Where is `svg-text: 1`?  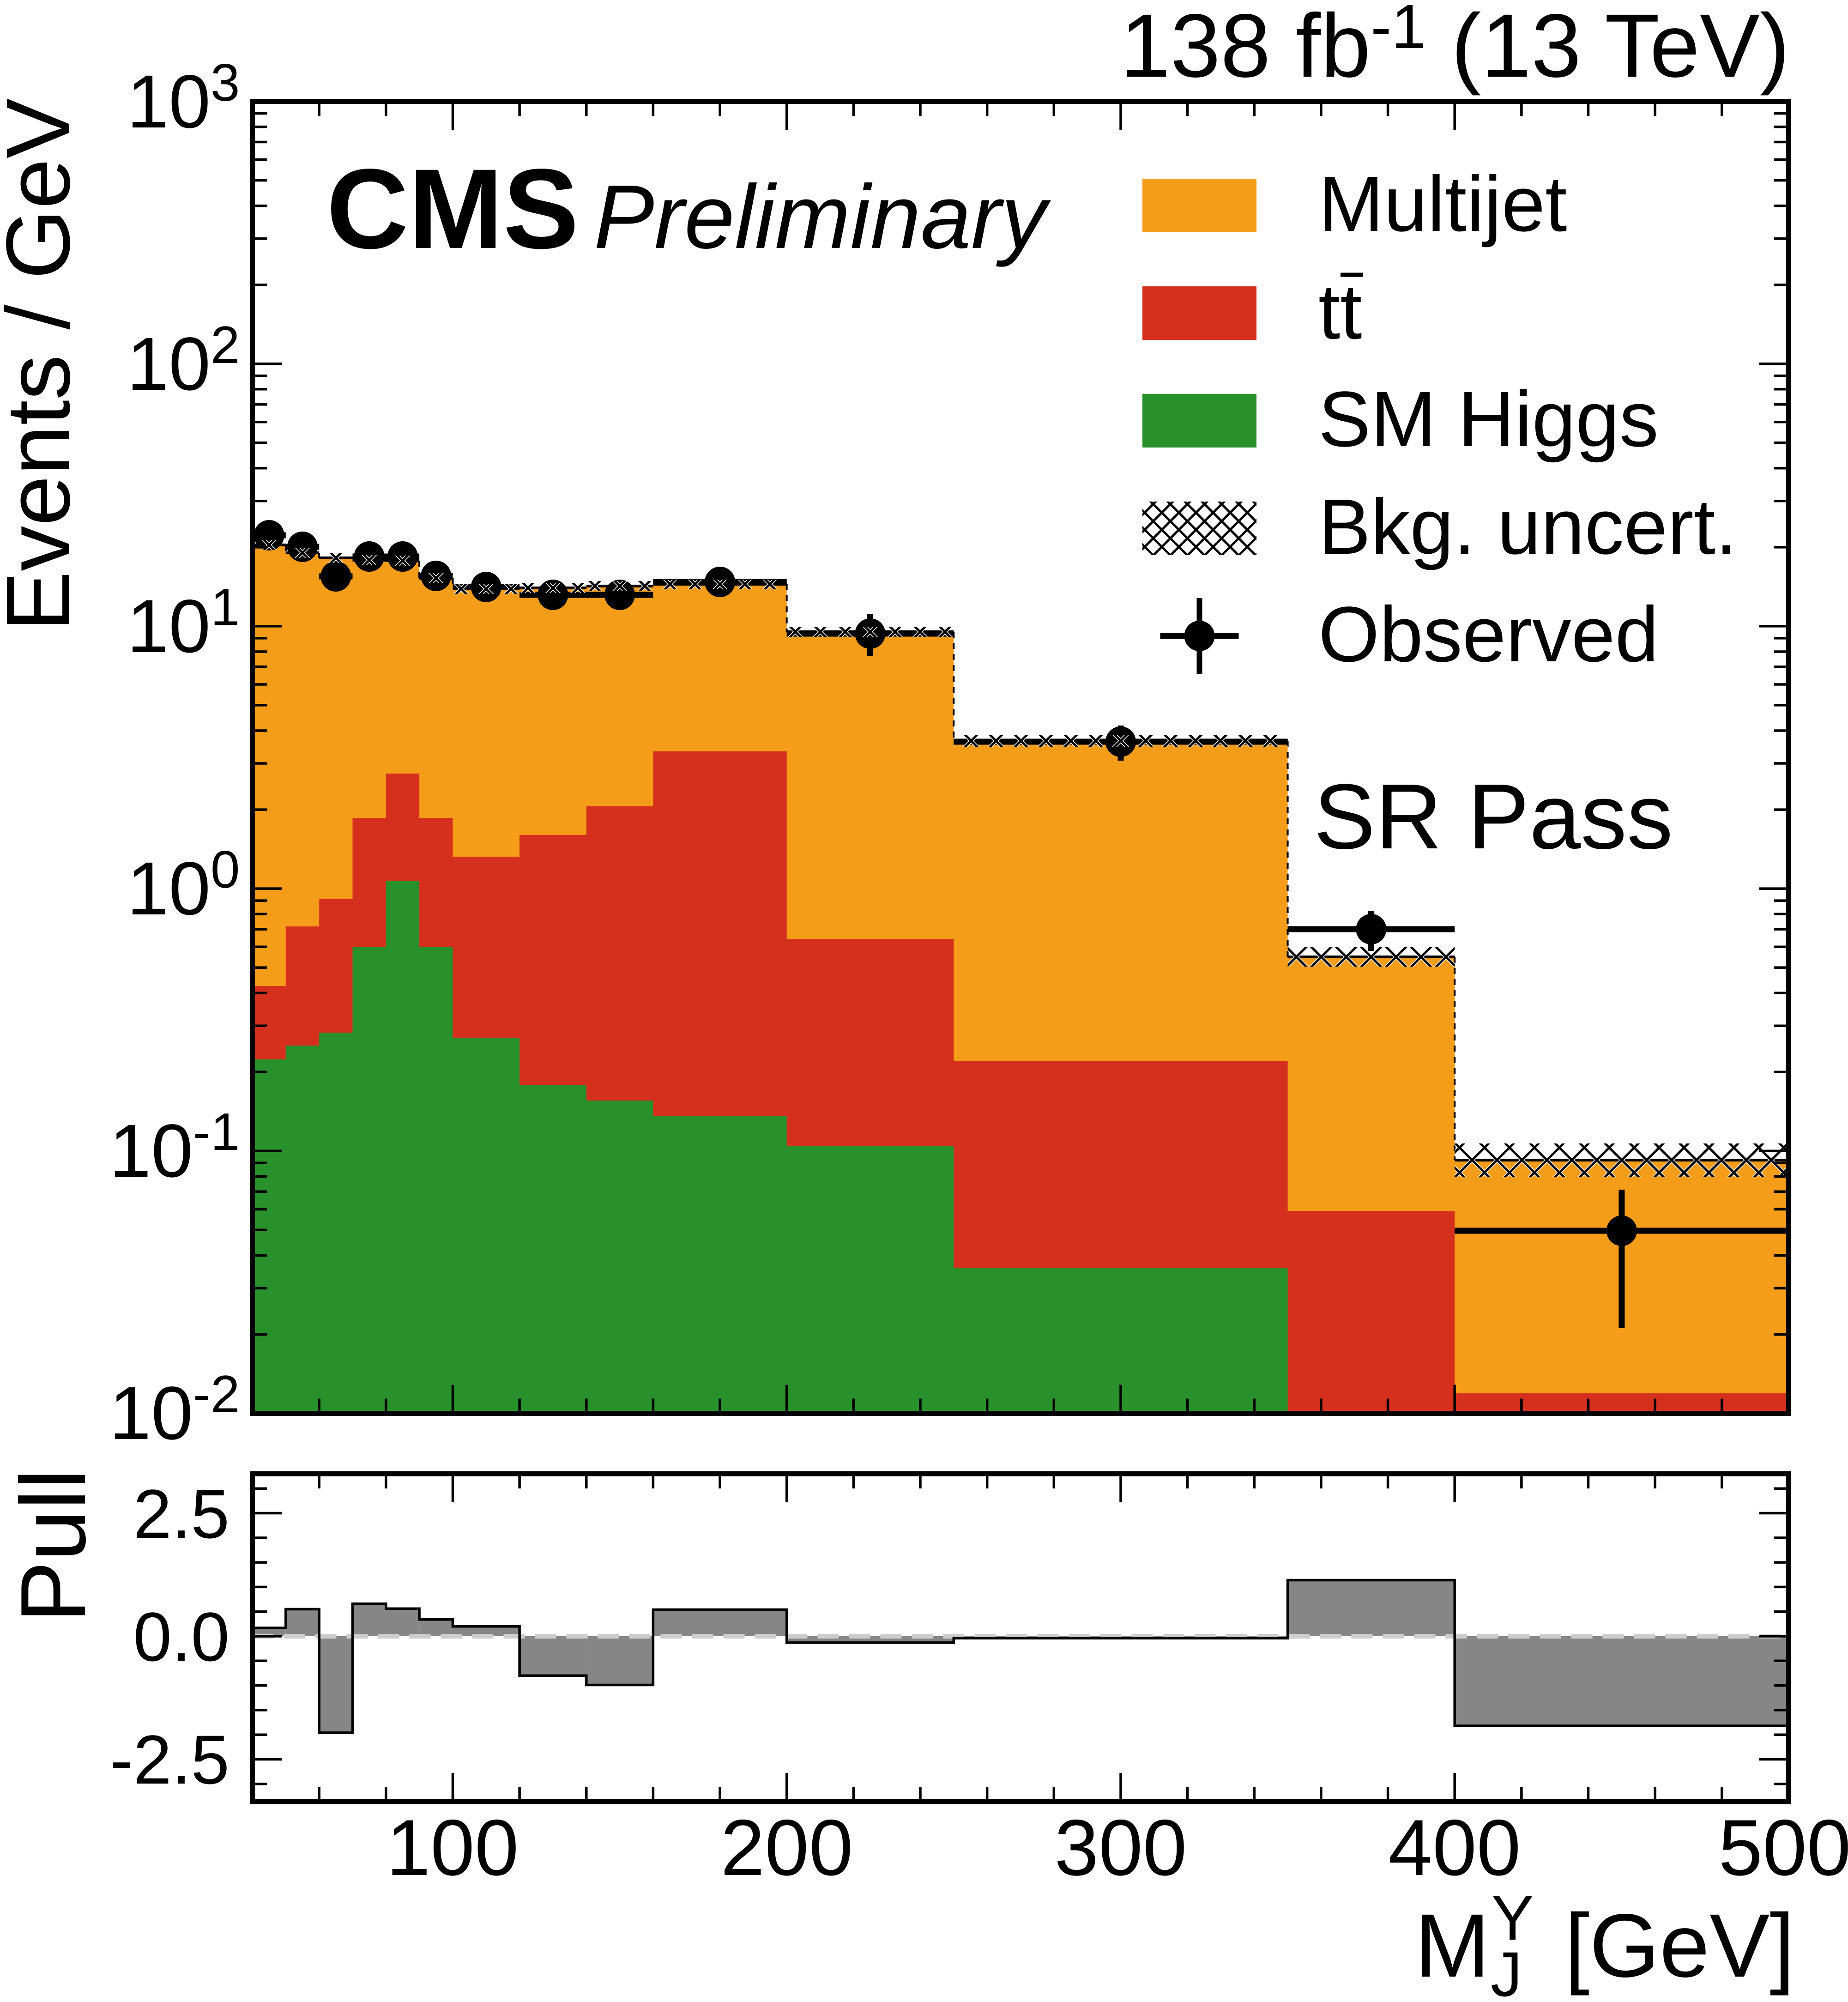 svg-text: 1 is located at coordinates (226, 607).